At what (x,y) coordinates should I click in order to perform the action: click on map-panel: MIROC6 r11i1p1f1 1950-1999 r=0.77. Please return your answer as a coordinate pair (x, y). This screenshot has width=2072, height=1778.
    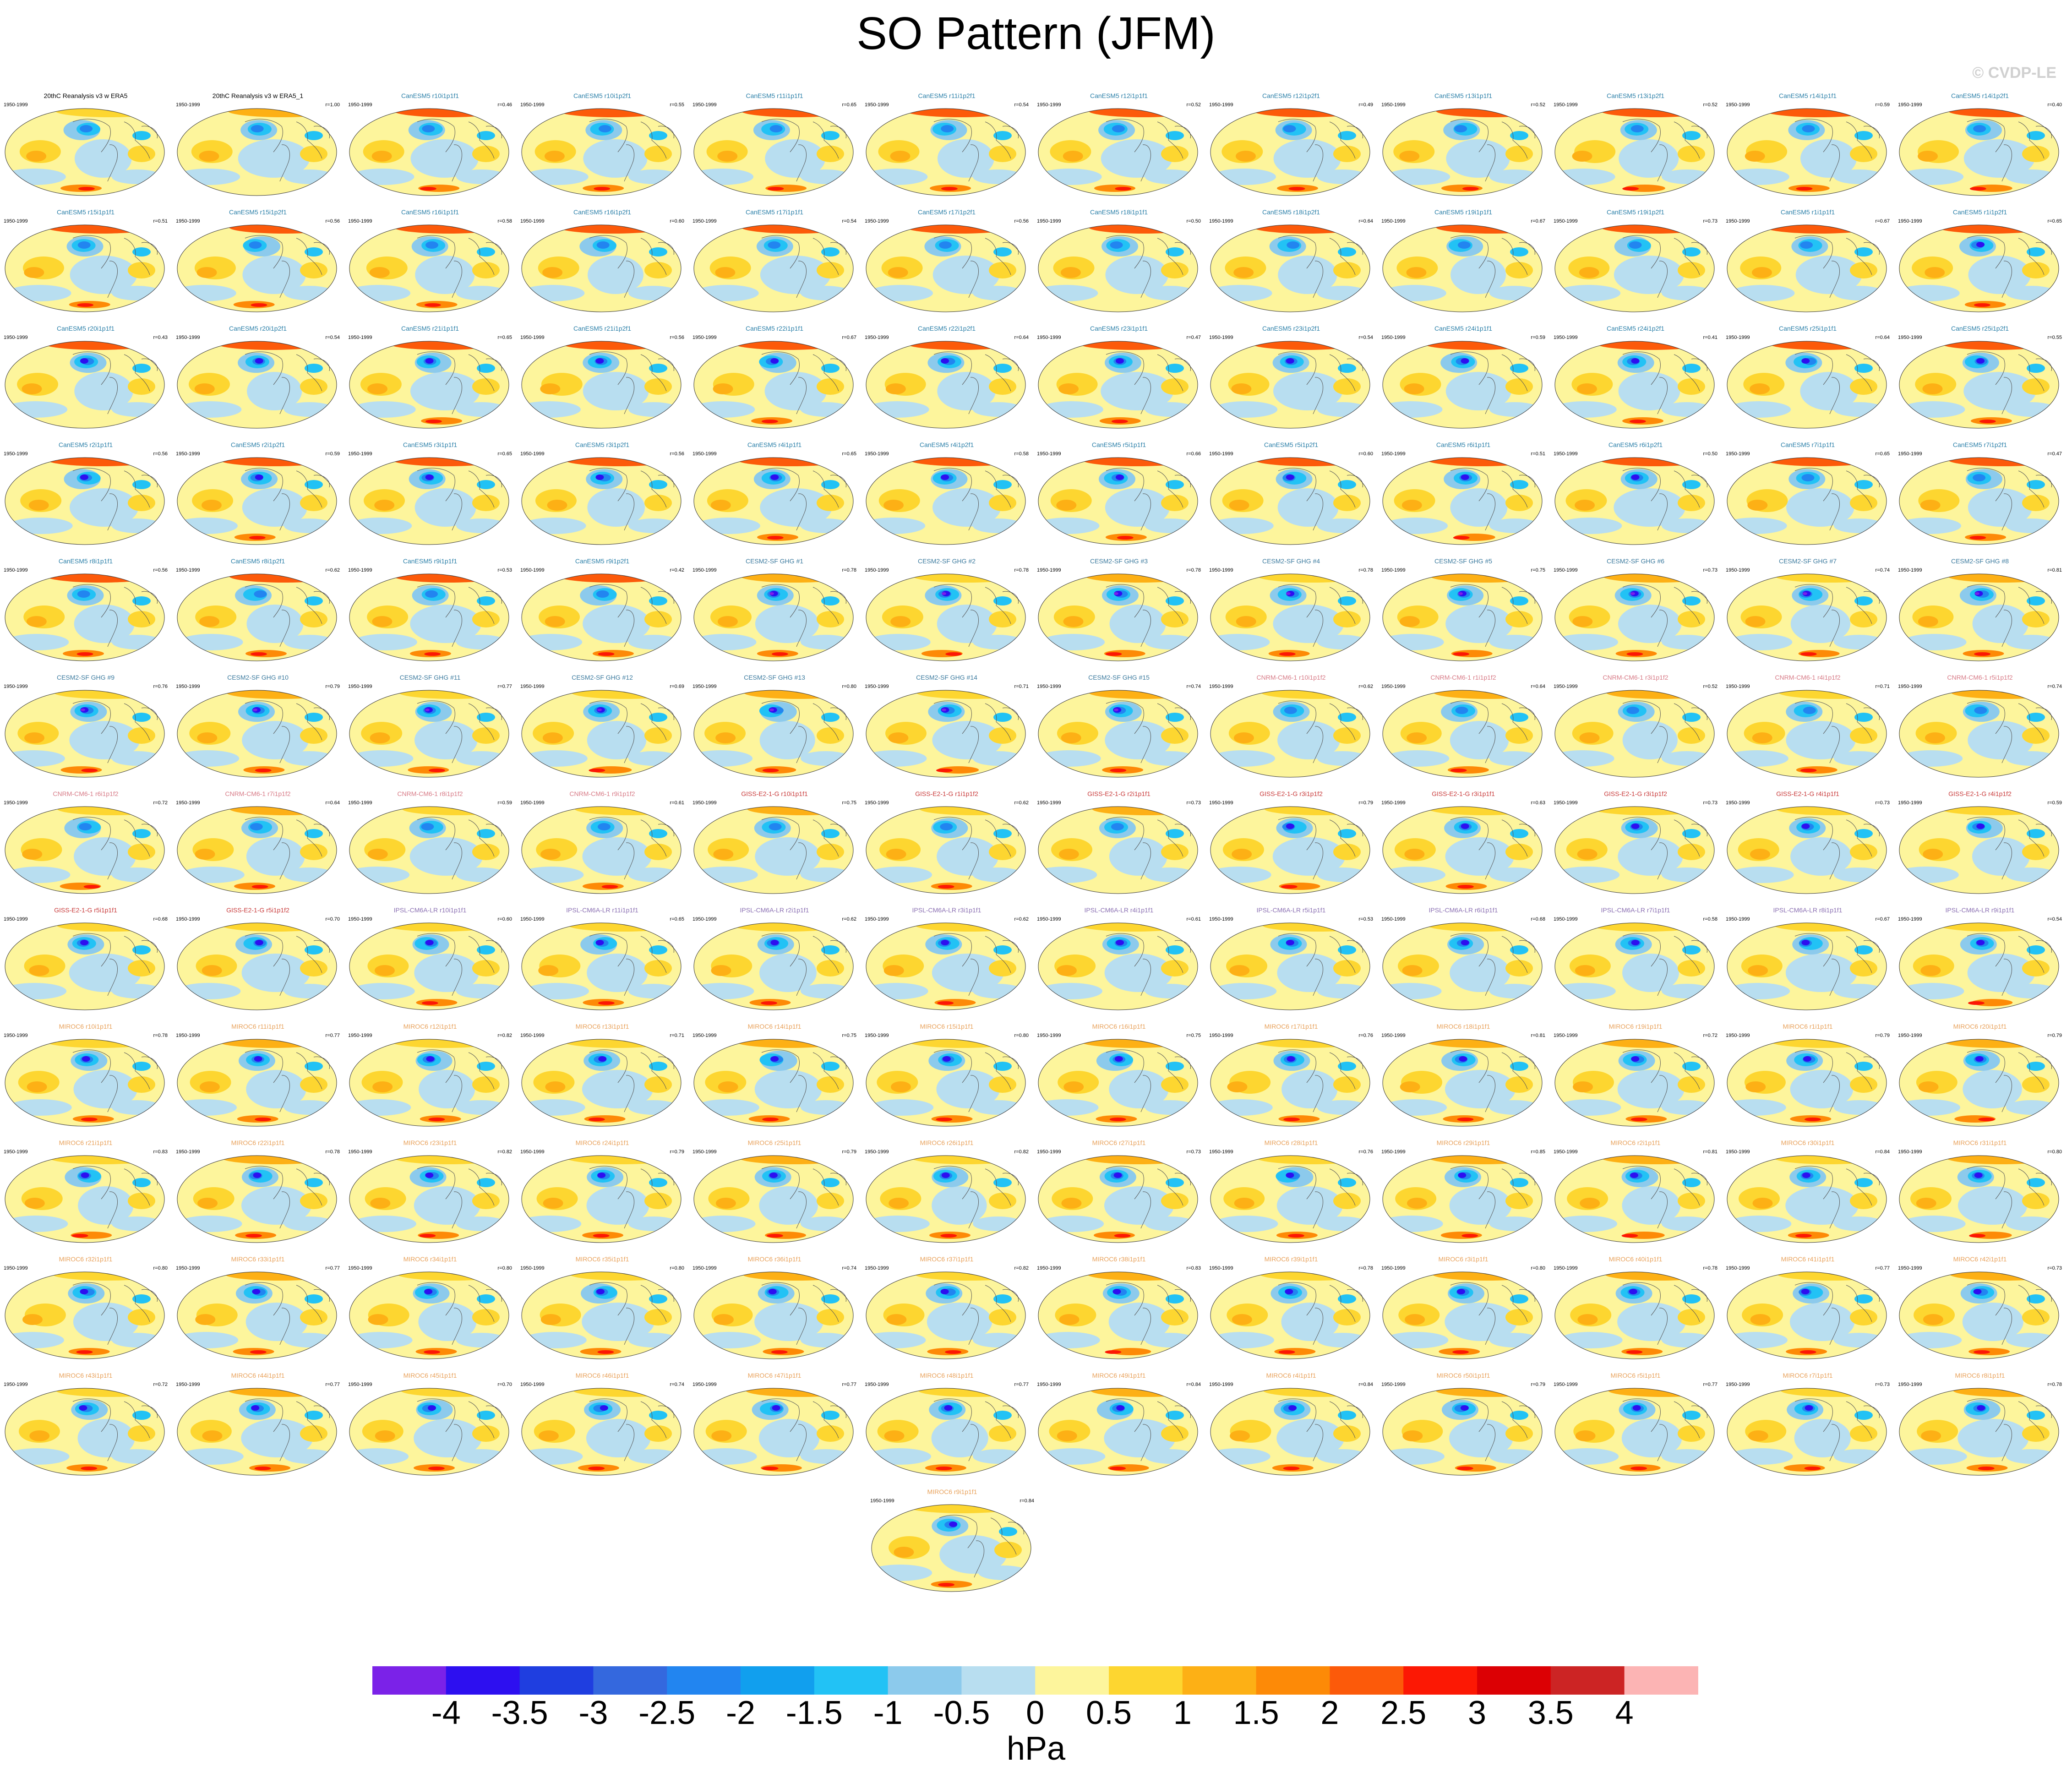
    Looking at the image, I should click on (258, 1079).